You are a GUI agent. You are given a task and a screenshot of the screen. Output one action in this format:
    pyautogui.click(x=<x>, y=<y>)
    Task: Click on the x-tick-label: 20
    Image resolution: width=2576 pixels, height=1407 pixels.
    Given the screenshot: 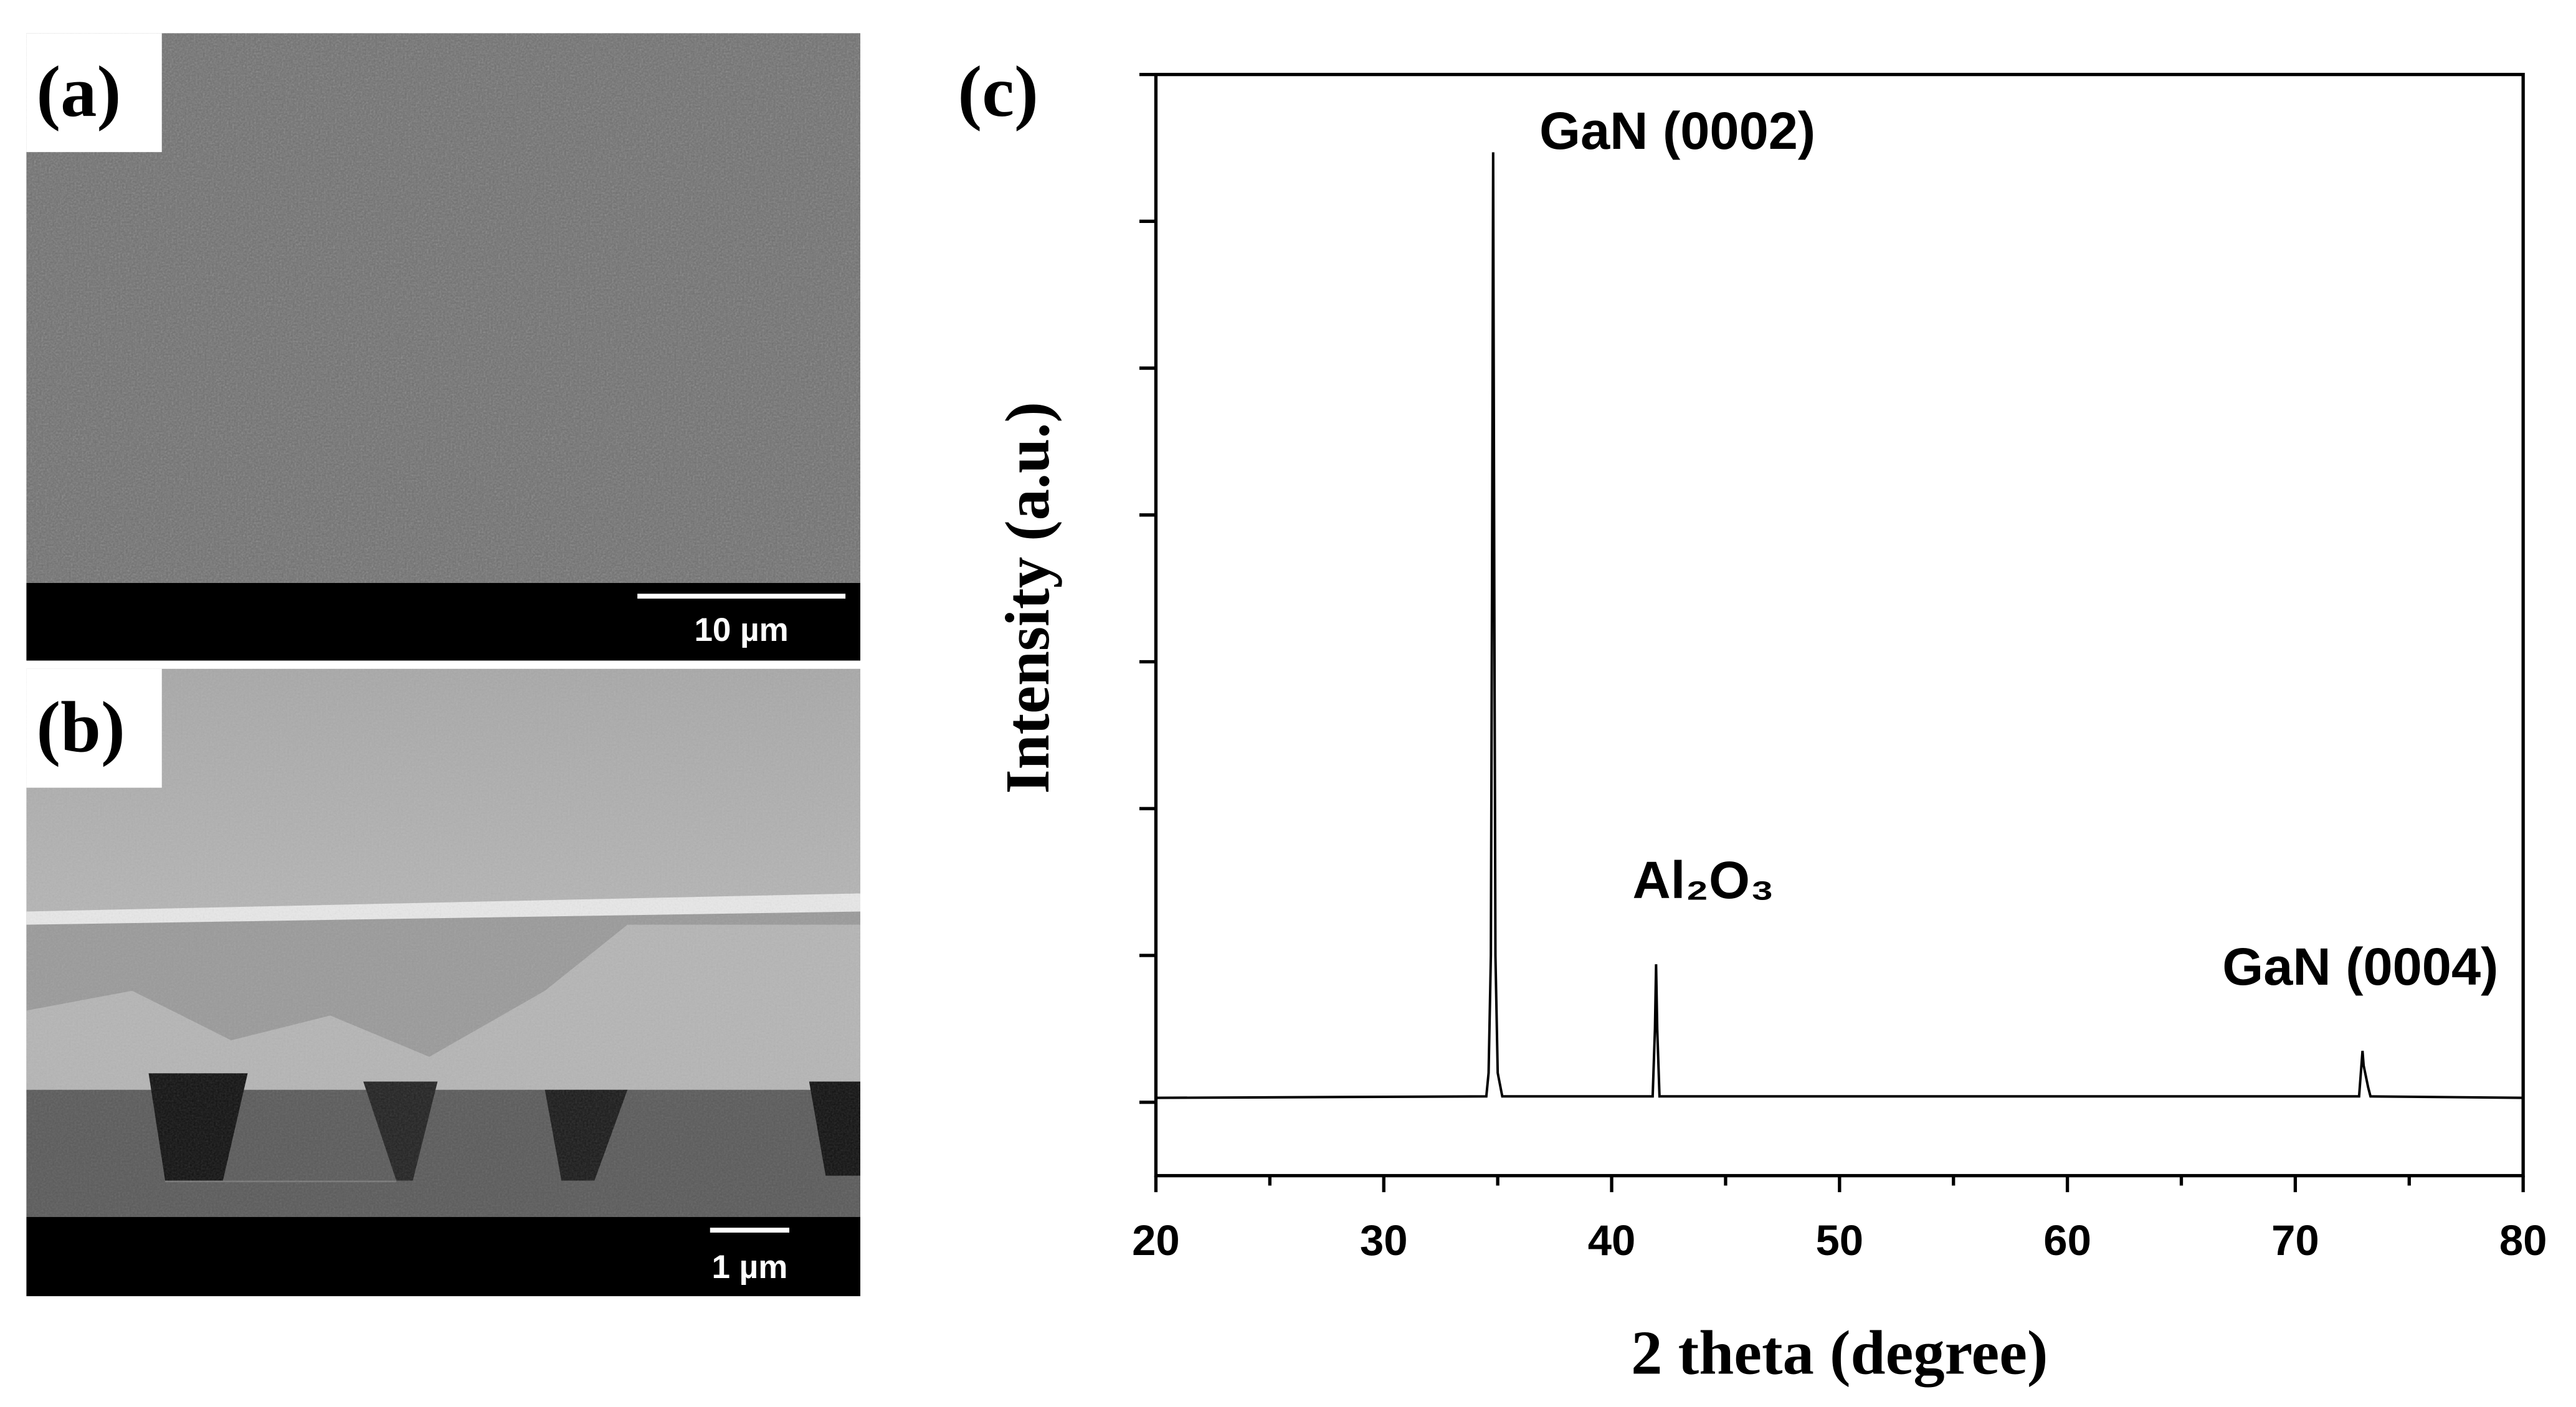 What is the action you would take?
    pyautogui.click(x=1156, y=1240)
    